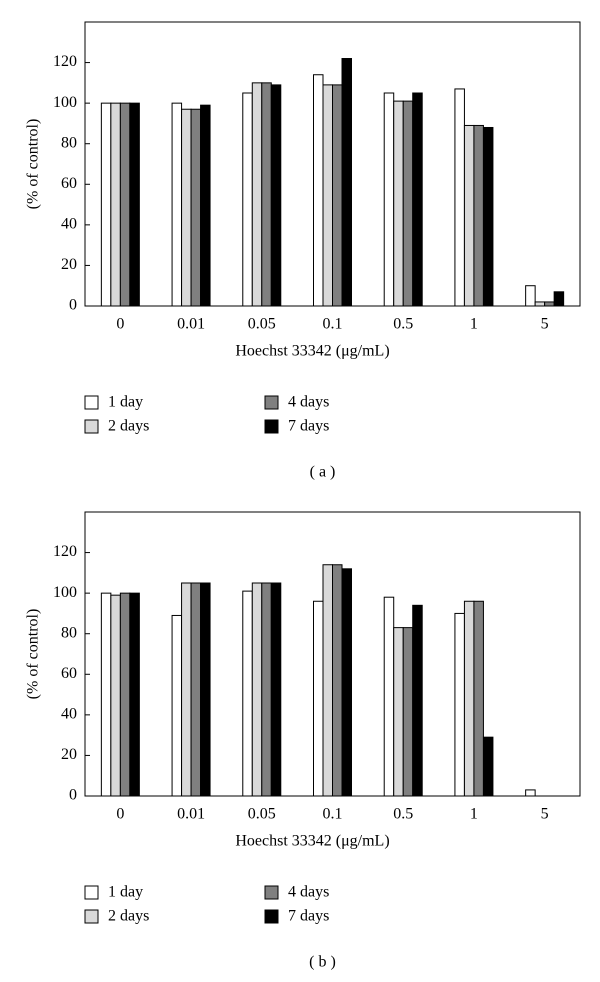 The height and width of the screenshot is (982, 600). What do you see at coordinates (65, 102) in the screenshot?
I see `y-tick-label: 100` at bounding box center [65, 102].